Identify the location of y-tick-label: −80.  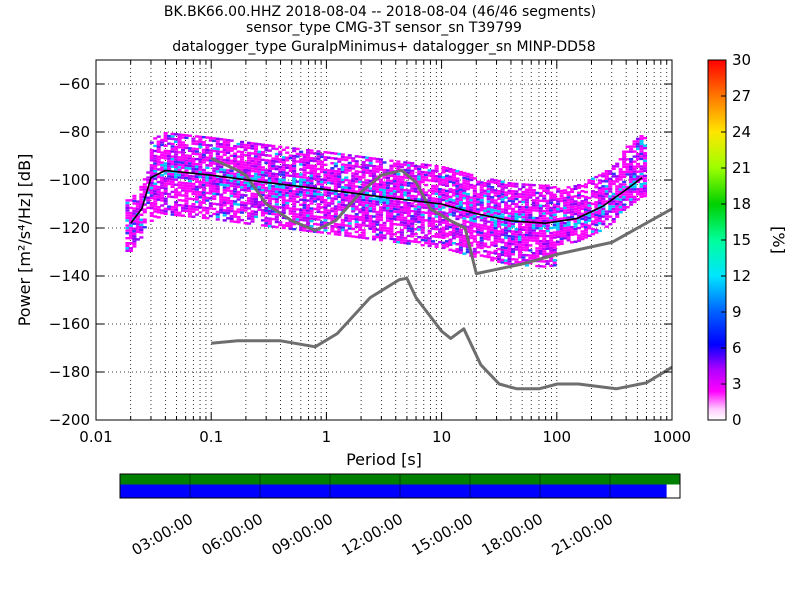
(74, 132).